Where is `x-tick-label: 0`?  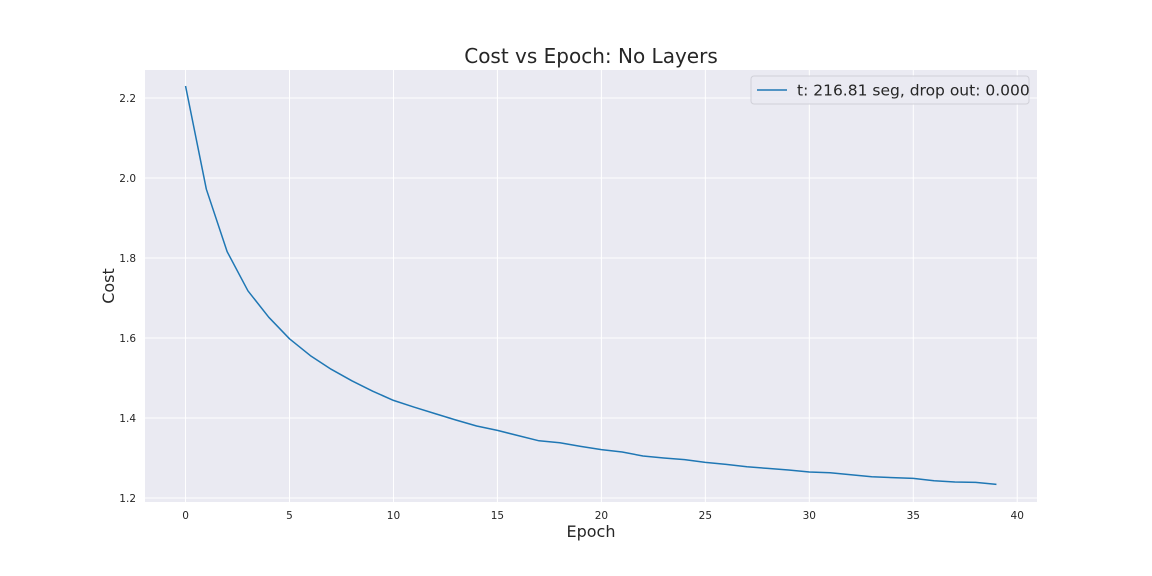
x-tick-label: 0 is located at coordinates (185, 516).